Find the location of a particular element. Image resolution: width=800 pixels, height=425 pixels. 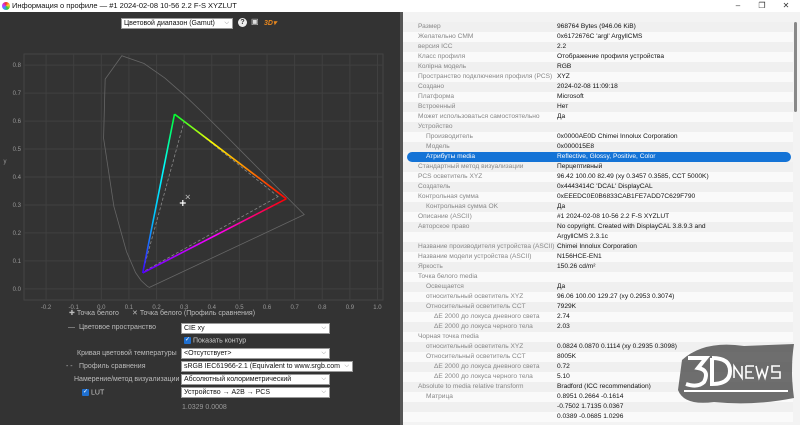

info-row-label: Авторское право is located at coordinates (444, 226).